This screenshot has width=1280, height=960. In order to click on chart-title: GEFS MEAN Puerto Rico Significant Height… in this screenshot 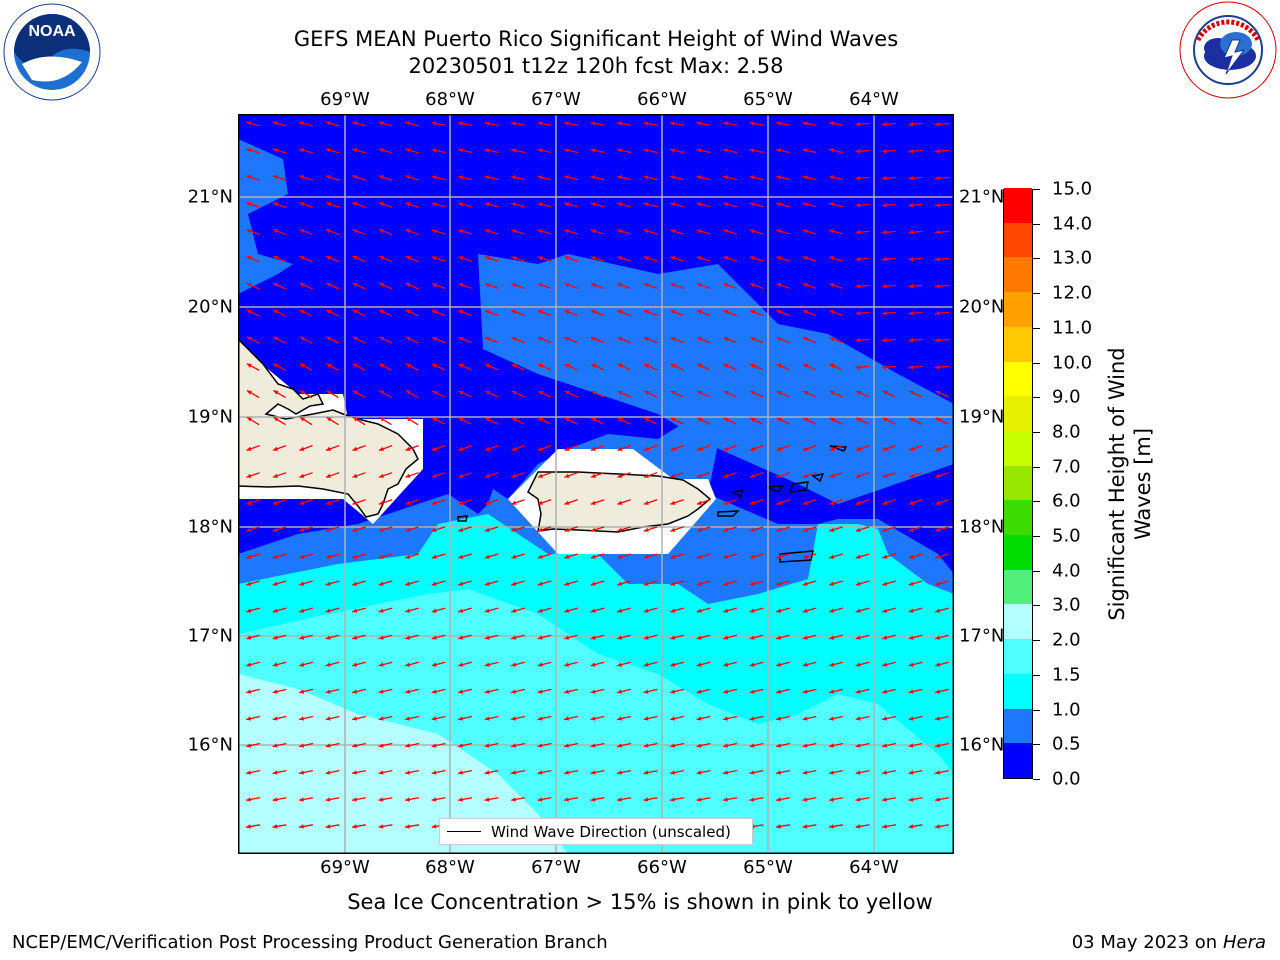, I will do `click(596, 39)`.